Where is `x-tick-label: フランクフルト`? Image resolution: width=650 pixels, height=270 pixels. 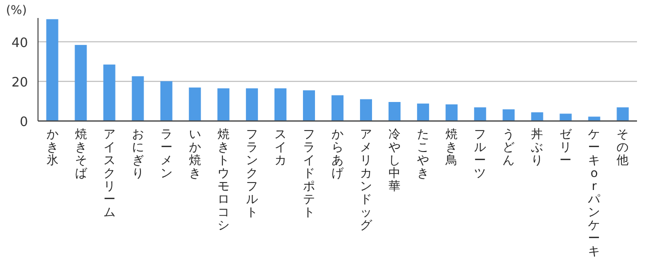 x-tick-label: フランクフルト is located at coordinates (252, 173).